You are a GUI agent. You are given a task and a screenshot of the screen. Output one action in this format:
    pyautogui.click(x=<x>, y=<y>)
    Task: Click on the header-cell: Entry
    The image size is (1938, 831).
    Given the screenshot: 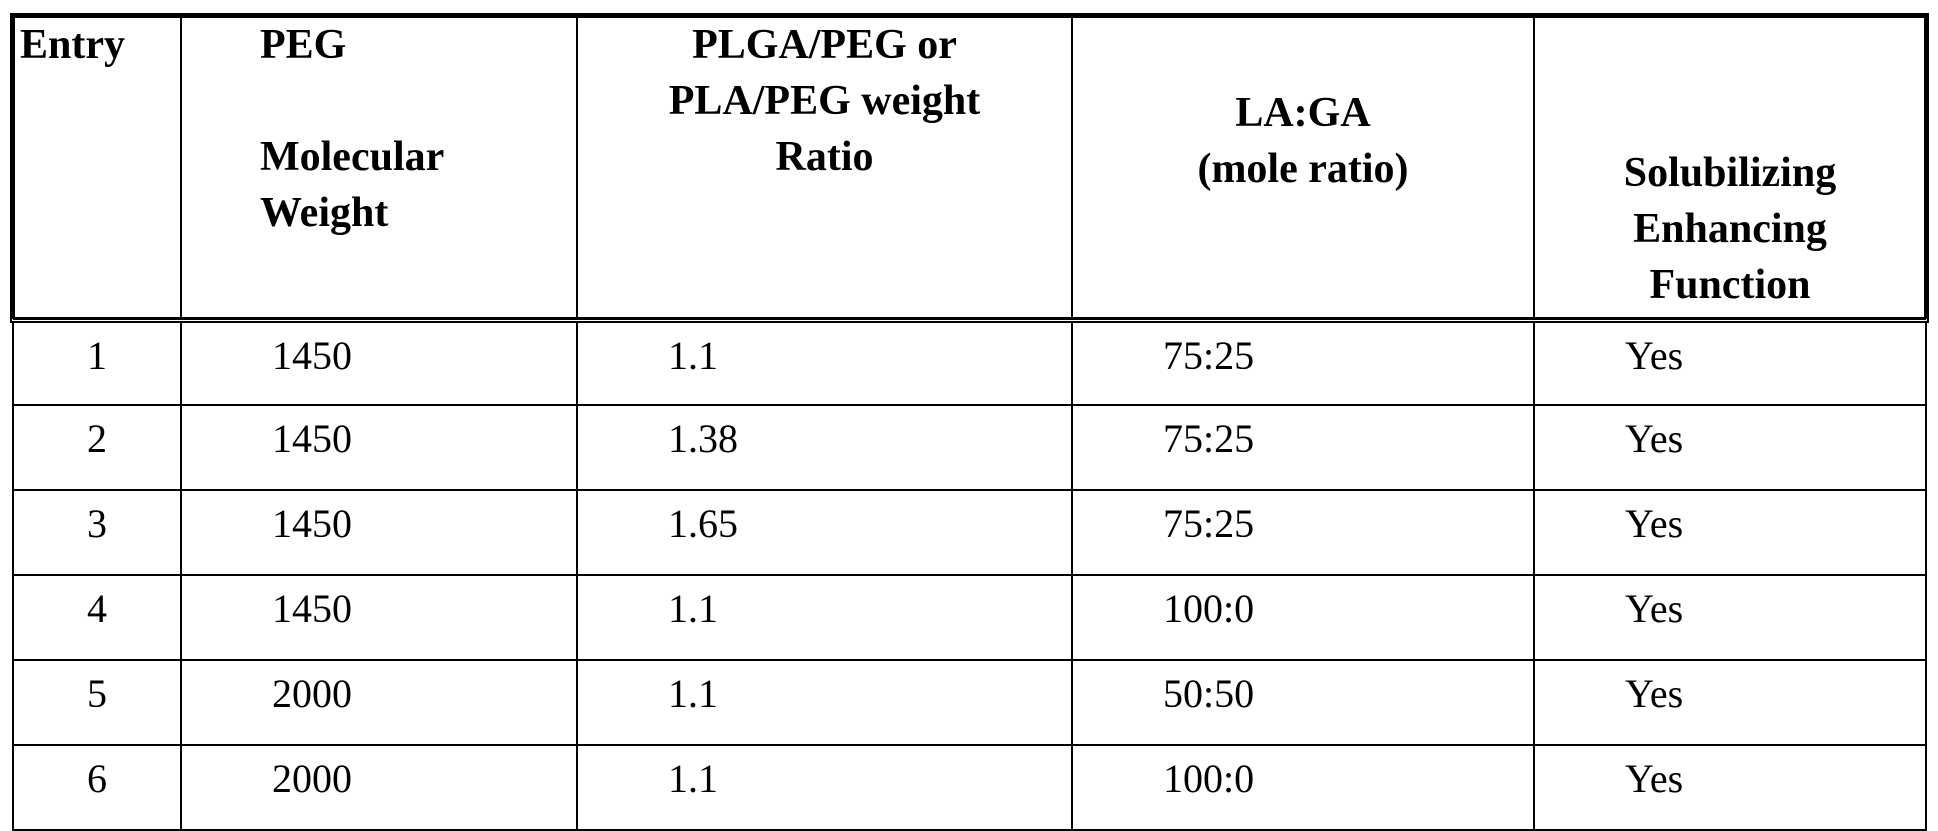 What is the action you would take?
    pyautogui.click(x=97, y=168)
    